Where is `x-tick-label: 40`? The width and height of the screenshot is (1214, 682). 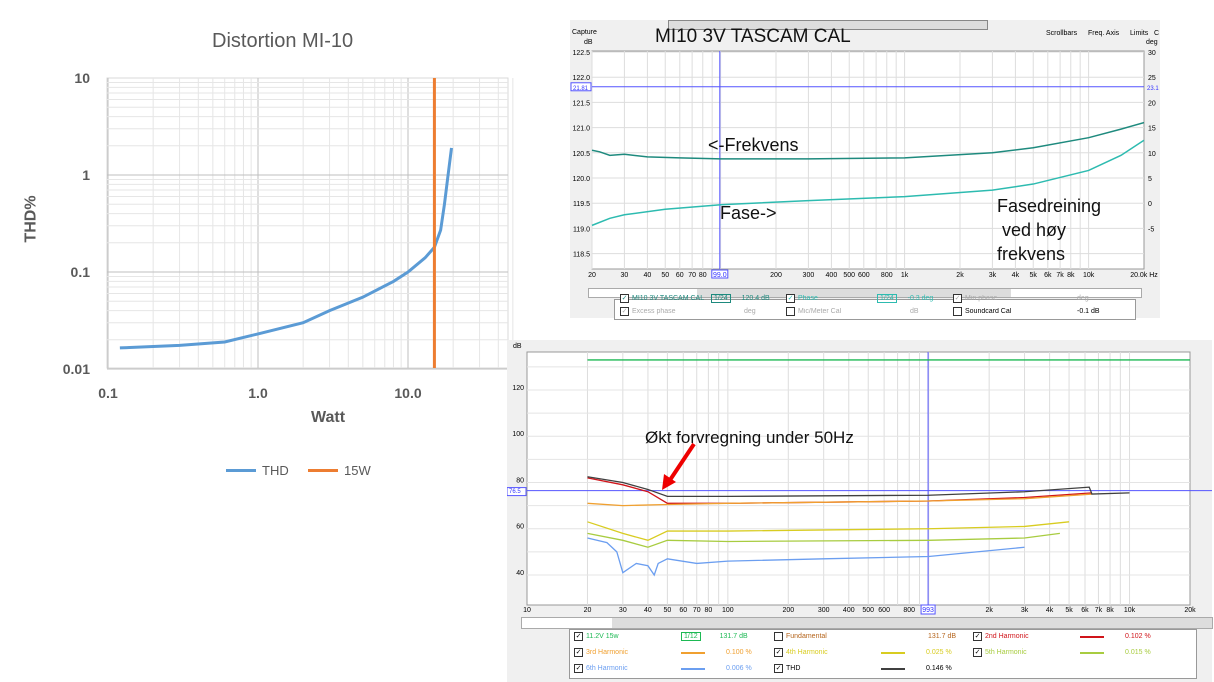
x-tick-label: 40 is located at coordinates (647, 275).